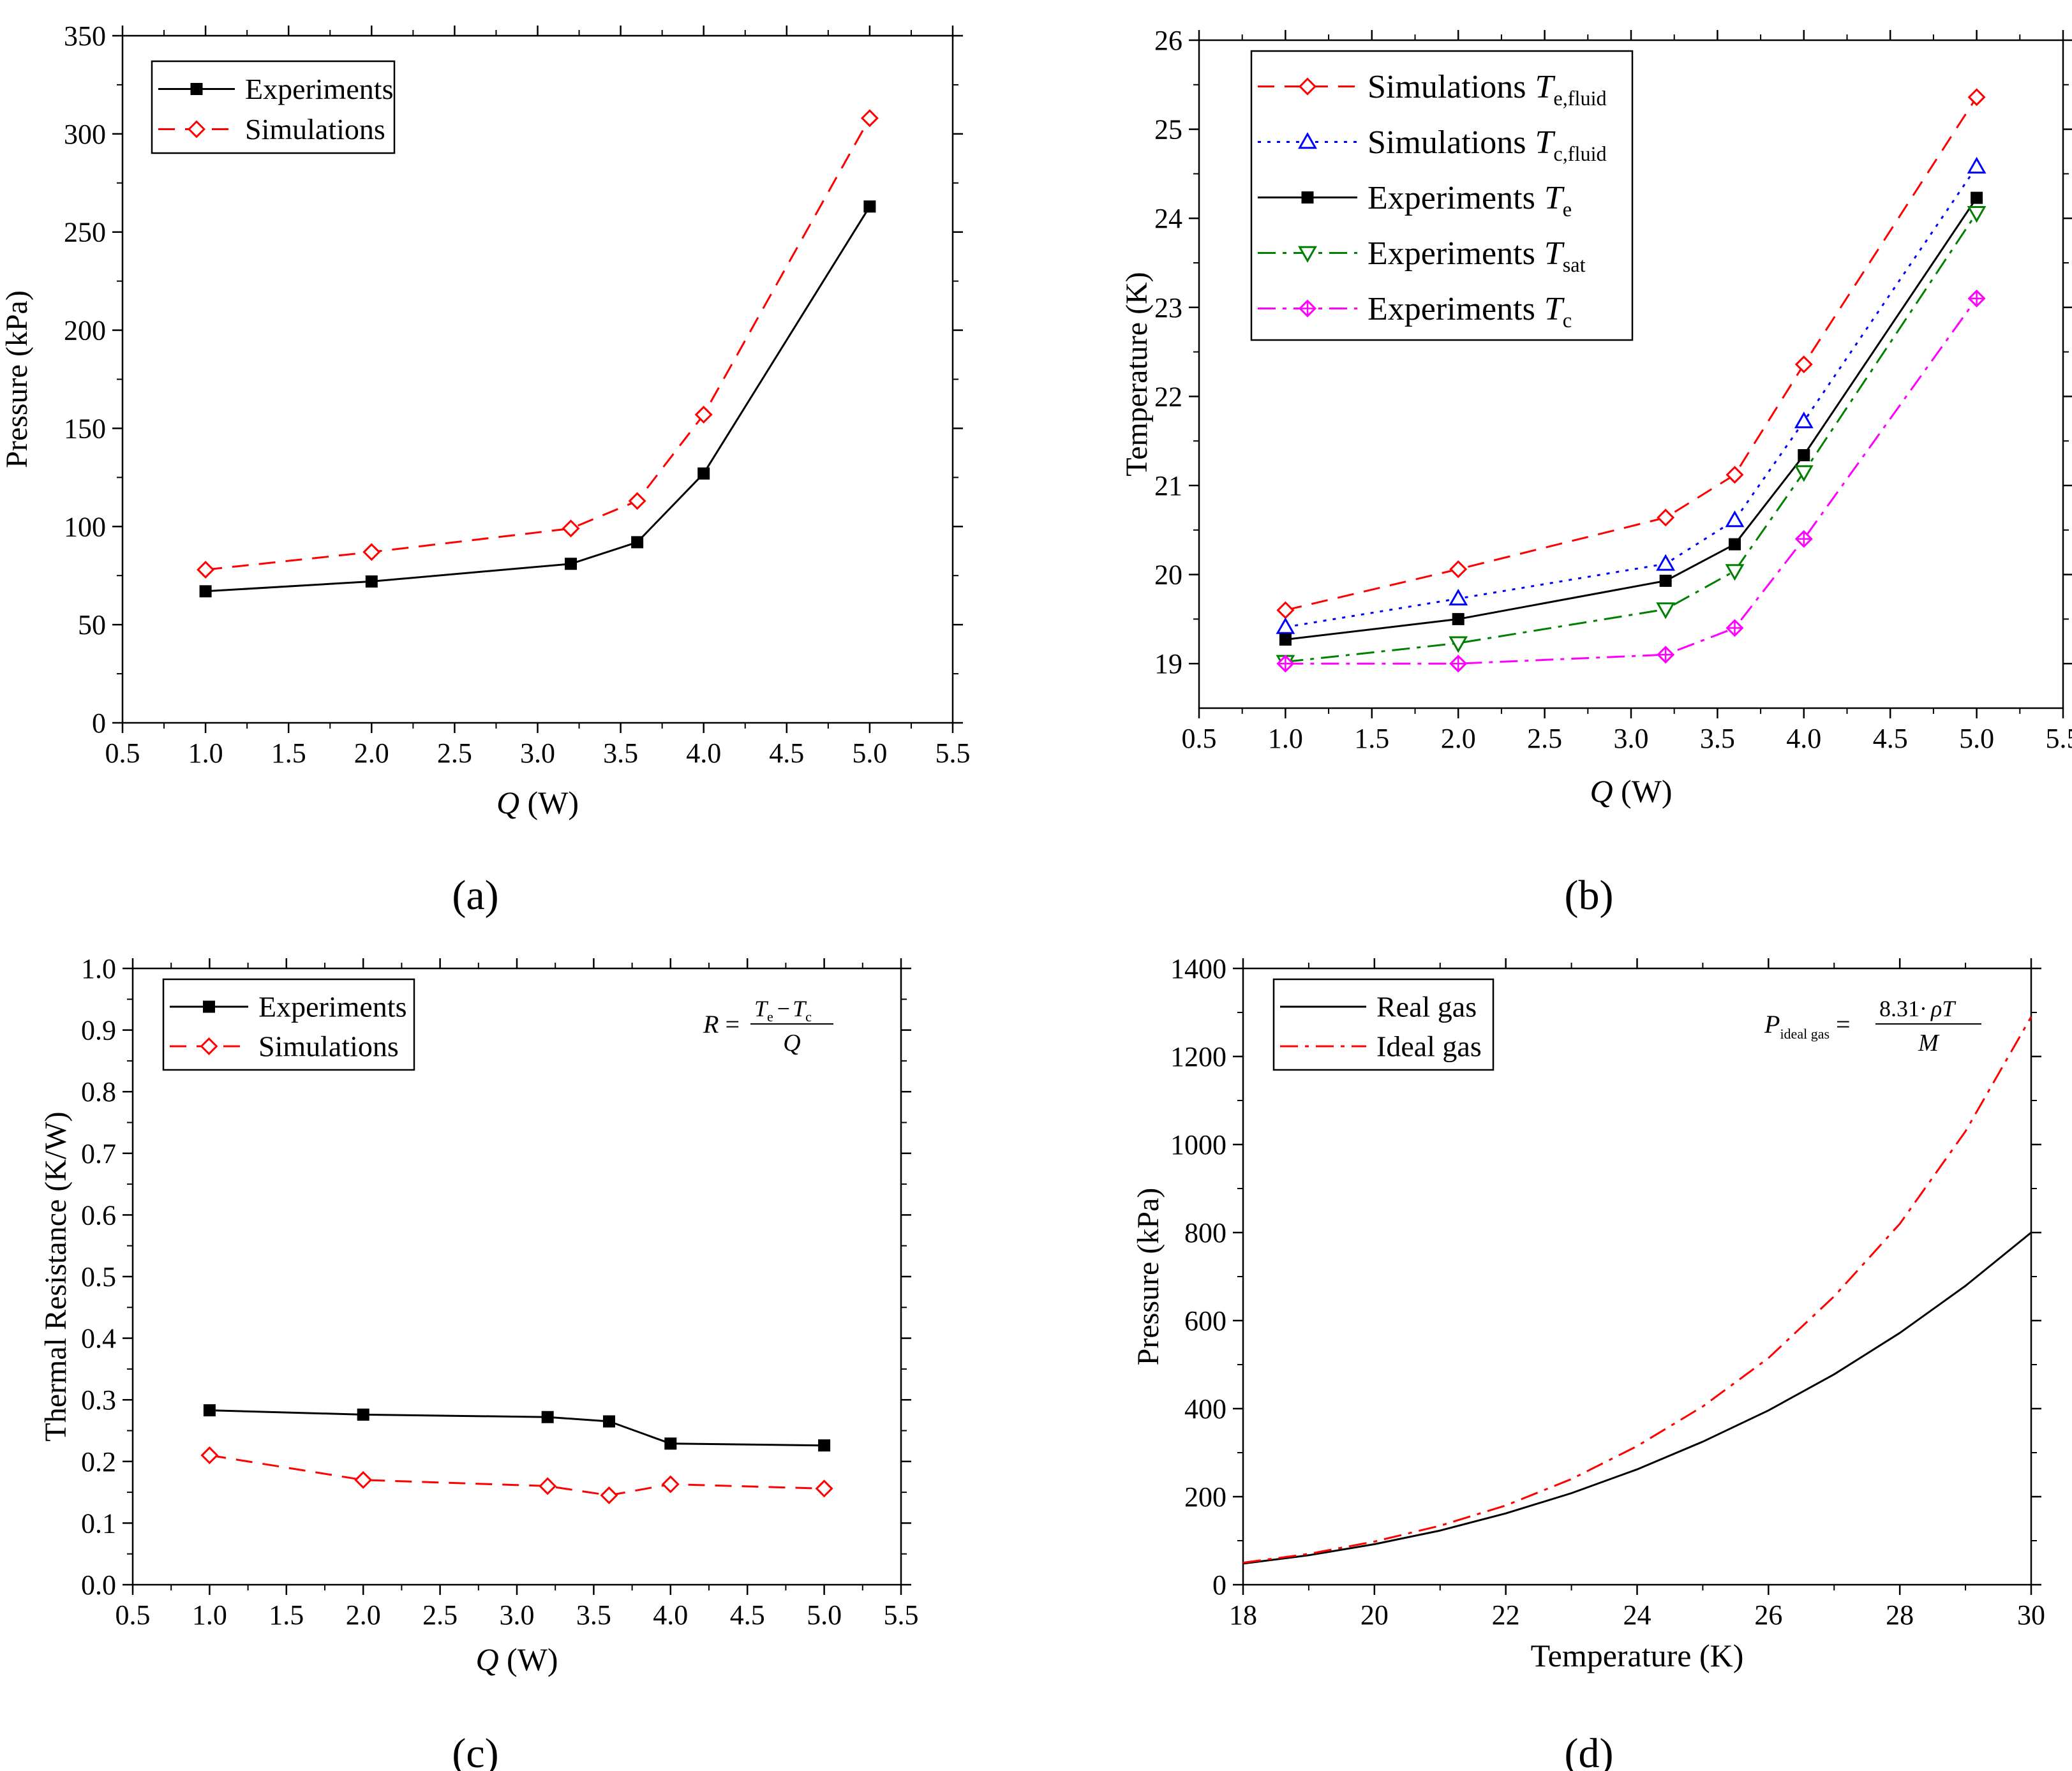  I want to click on legend-entry: Simulations Te,fluid, so click(1487, 89).